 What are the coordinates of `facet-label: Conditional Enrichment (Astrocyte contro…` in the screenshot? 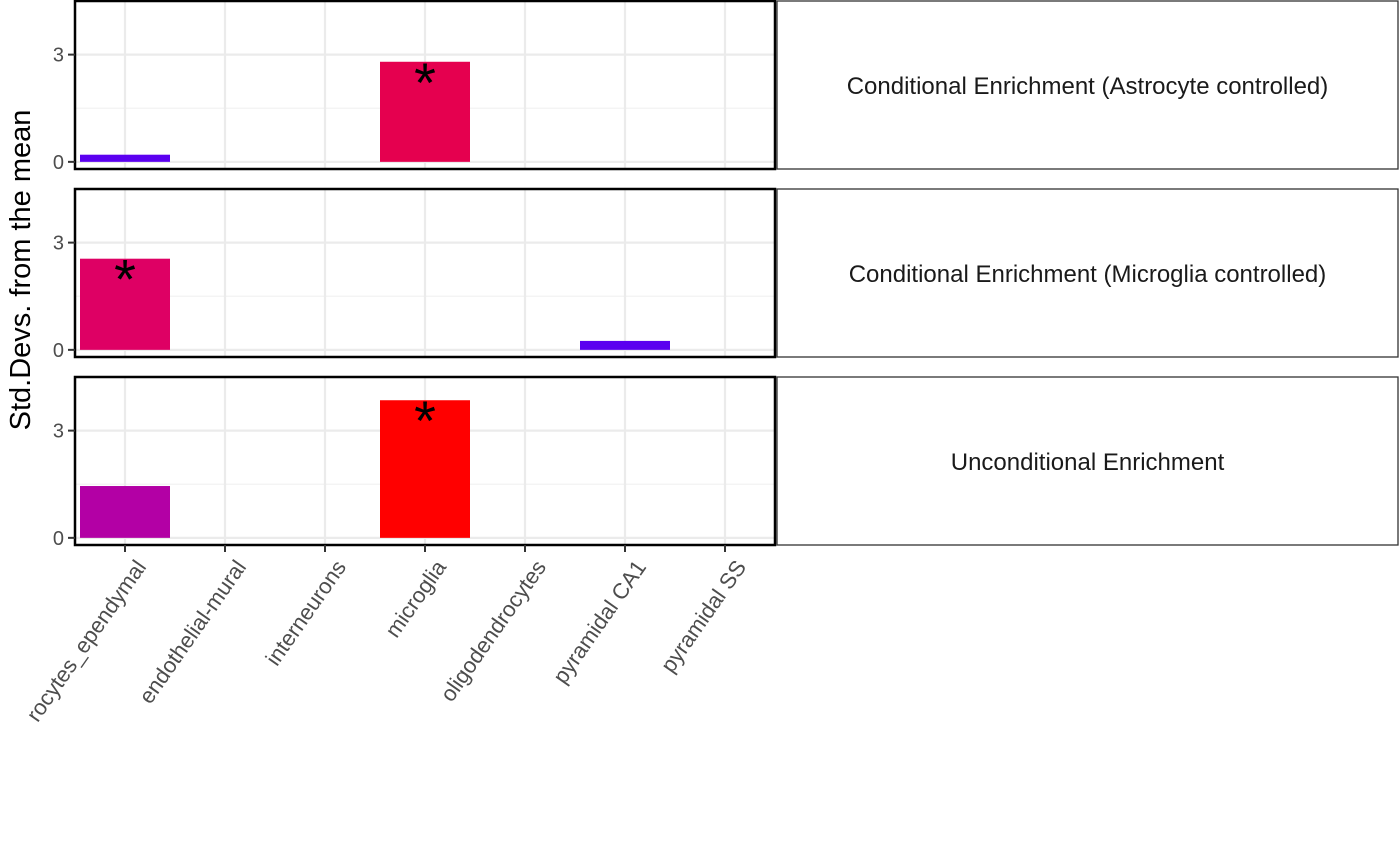 It's located at (1088, 86).